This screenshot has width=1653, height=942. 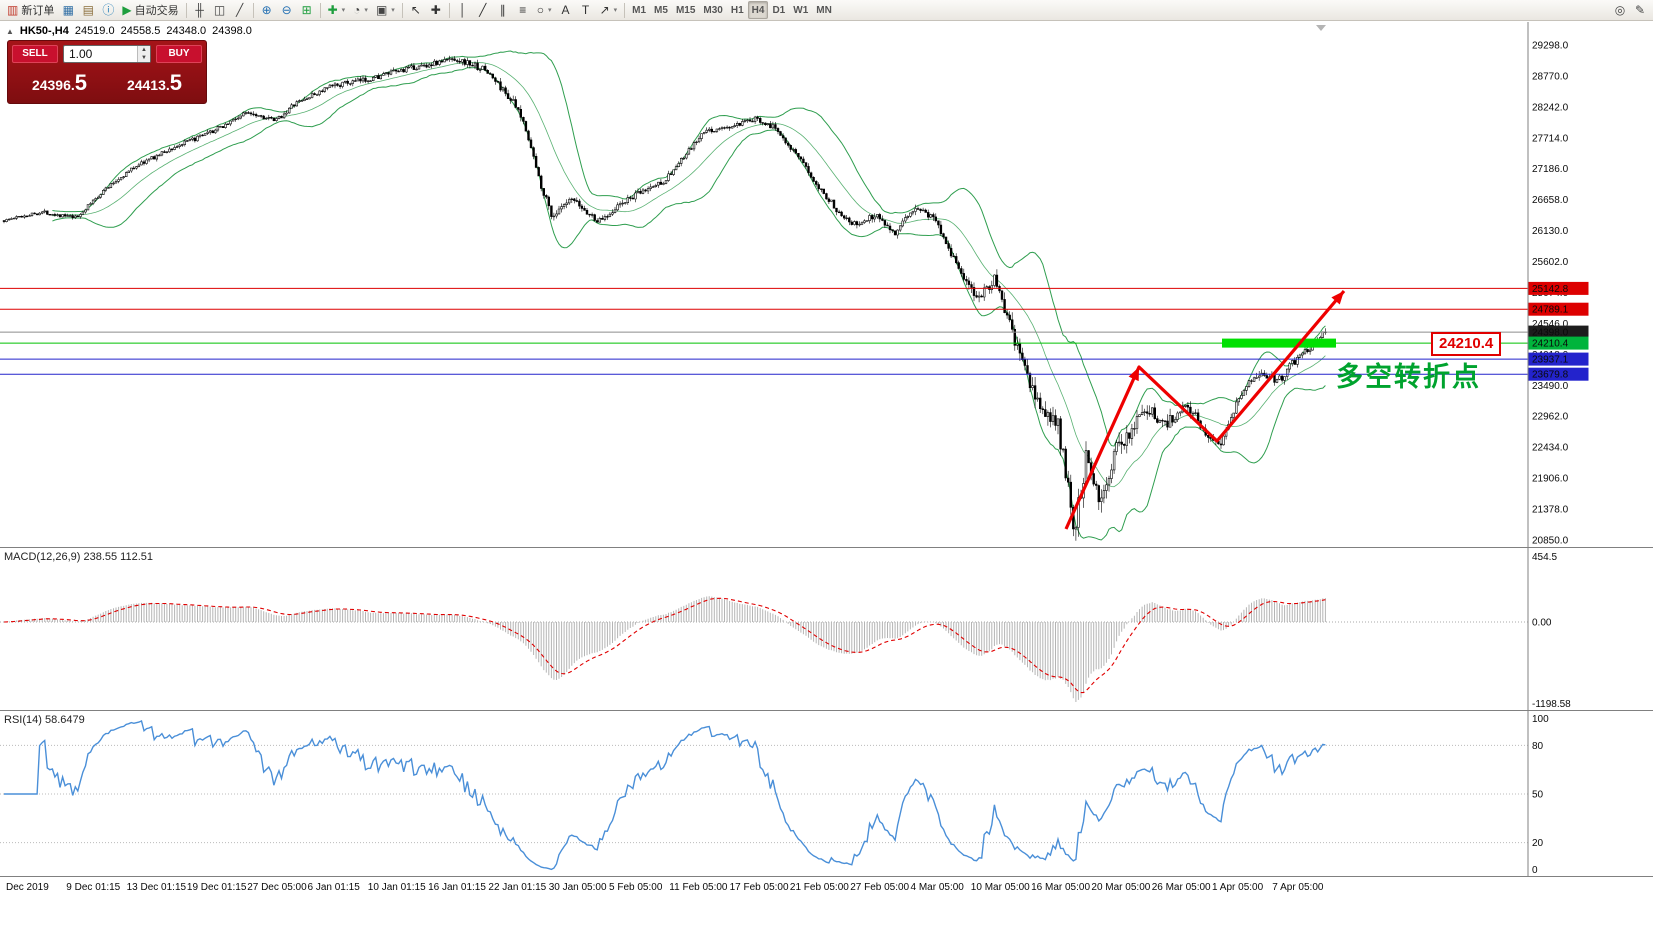 I want to click on spinner-up-icon: ▲, so click(x=144, y=50).